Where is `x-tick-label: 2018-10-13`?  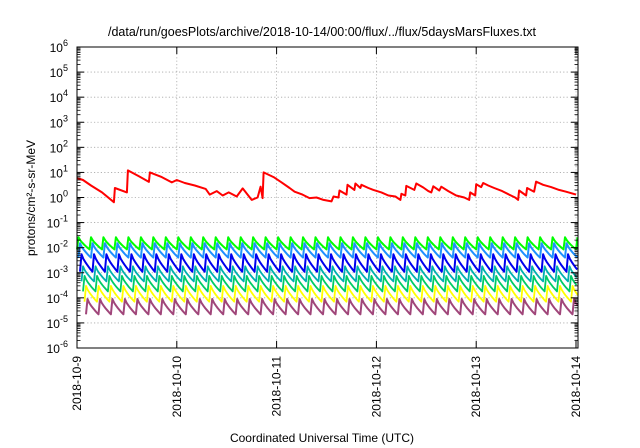
x-tick-label: 2018-10-13 is located at coordinates (476, 387).